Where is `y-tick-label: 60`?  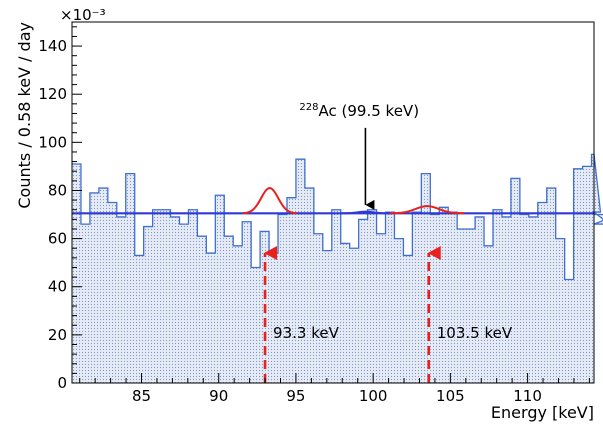
y-tick-label: 60 is located at coordinates (57, 239).